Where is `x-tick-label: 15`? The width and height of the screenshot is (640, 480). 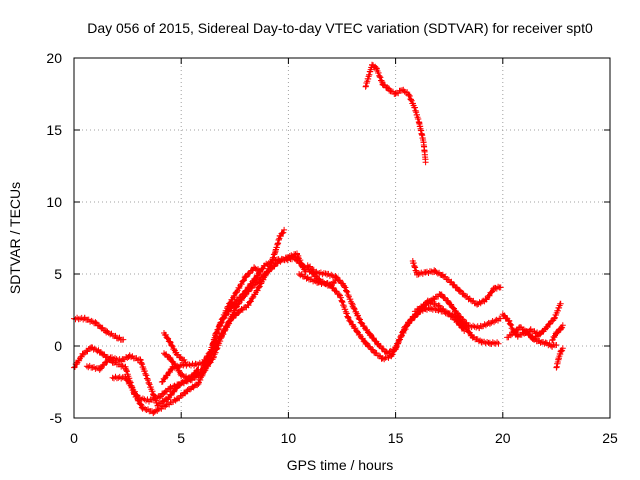
x-tick-label: 15 is located at coordinates (396, 438).